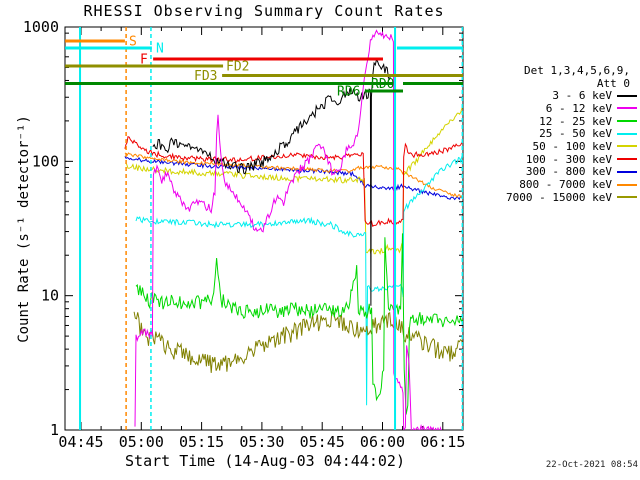  Describe the element at coordinates (144, 60) in the screenshot. I see `flag-label-f: F` at that location.